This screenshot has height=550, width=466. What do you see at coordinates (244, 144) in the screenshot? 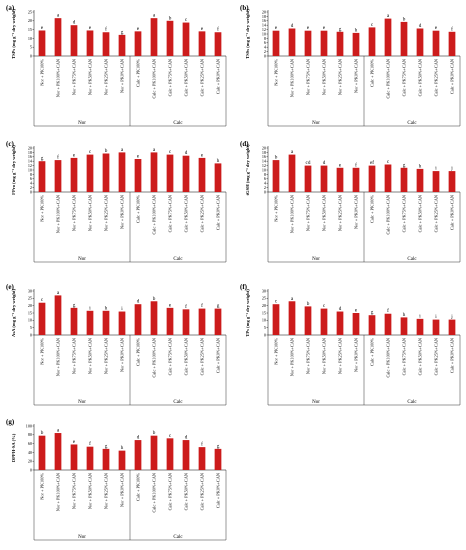
I see `panel-label: (d)` at bounding box center [244, 144].